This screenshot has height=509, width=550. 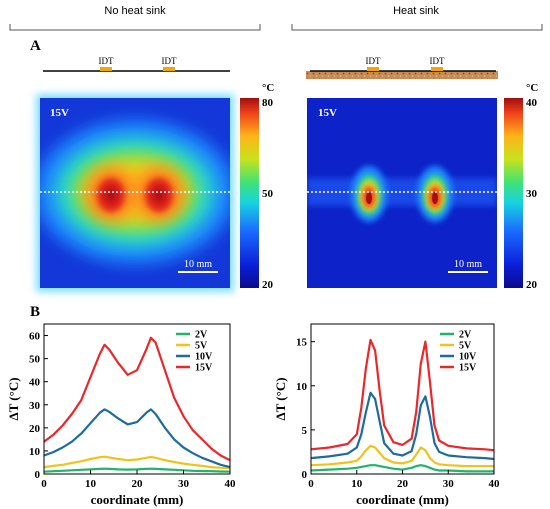 What do you see at coordinates (416, 11) in the screenshot?
I see `header-right-label: Heat sink` at bounding box center [416, 11].